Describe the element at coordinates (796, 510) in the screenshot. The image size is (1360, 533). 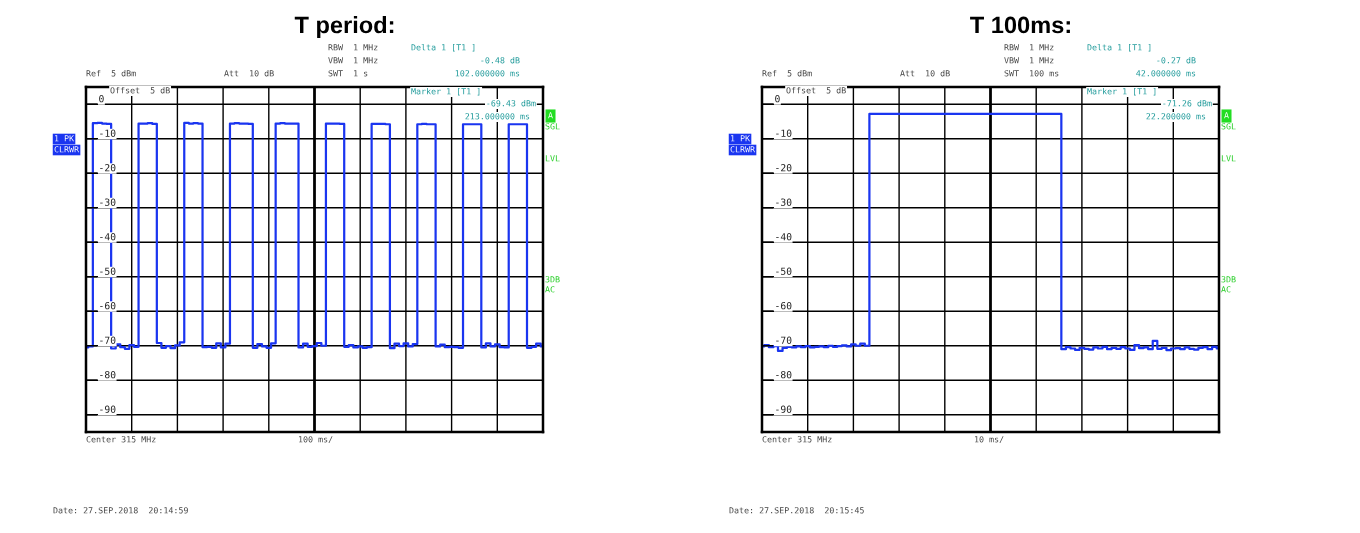
I see `text: Date: 27.SEP.2018 20:15:45` at that location.